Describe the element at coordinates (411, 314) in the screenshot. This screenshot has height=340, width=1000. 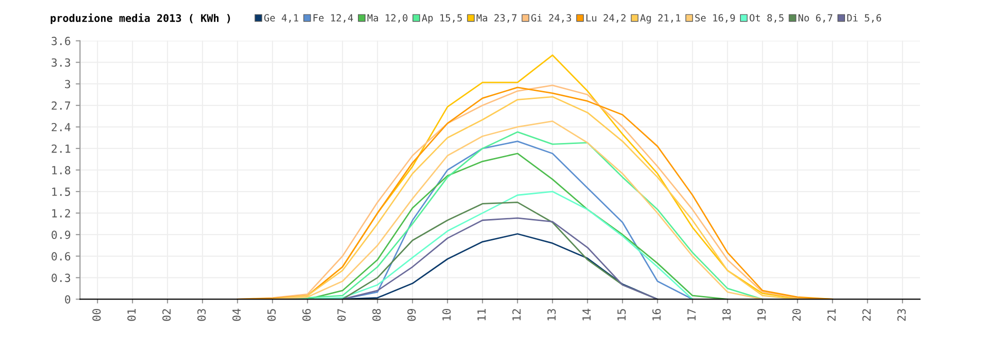
I see `x-tick-label: 09` at that location.